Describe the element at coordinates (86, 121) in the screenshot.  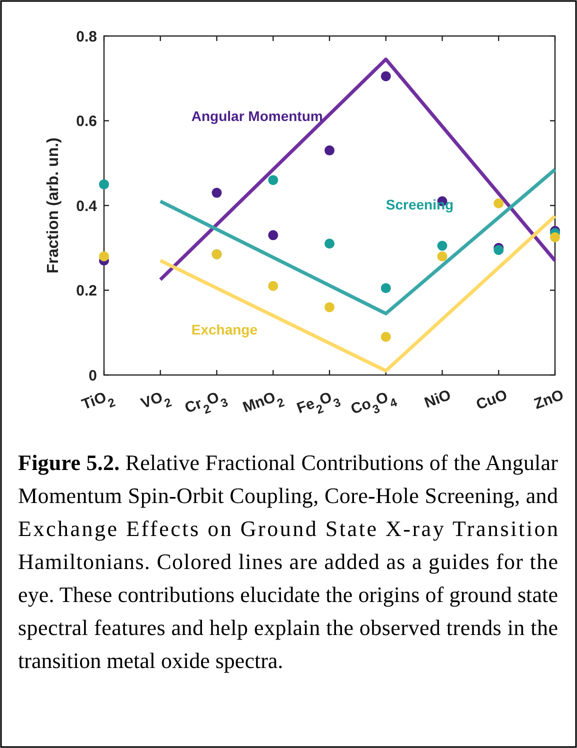
I see `y-tick-label: 0.6` at that location.